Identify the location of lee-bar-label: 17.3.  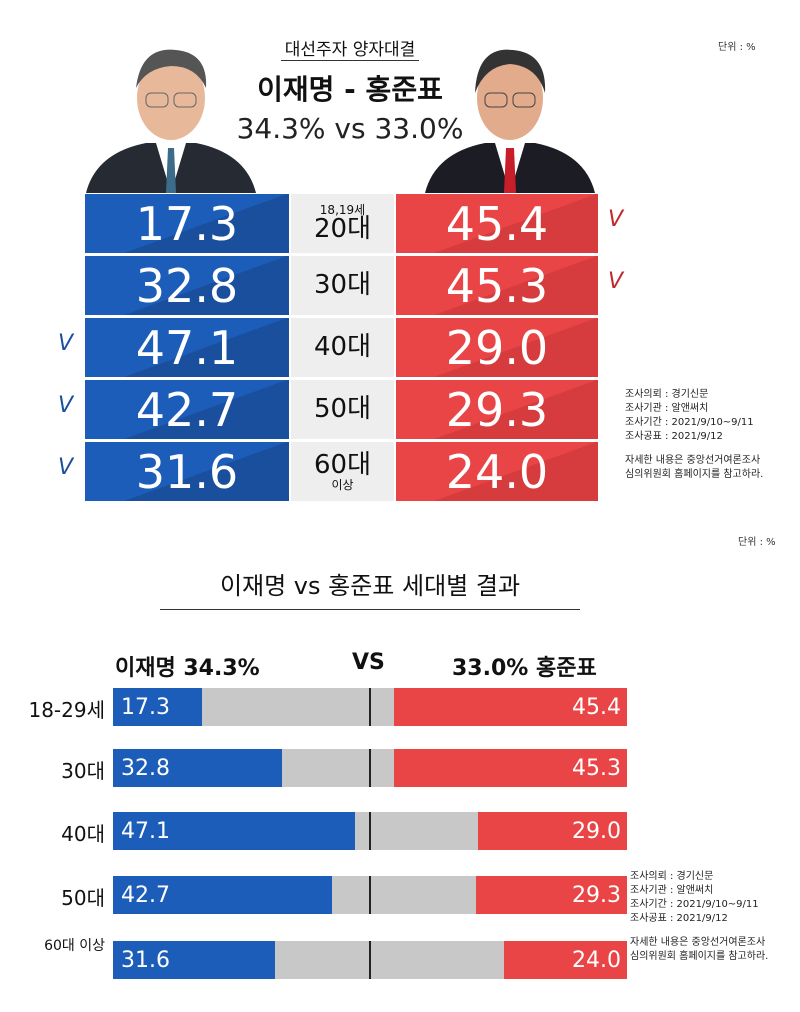
(145, 707).